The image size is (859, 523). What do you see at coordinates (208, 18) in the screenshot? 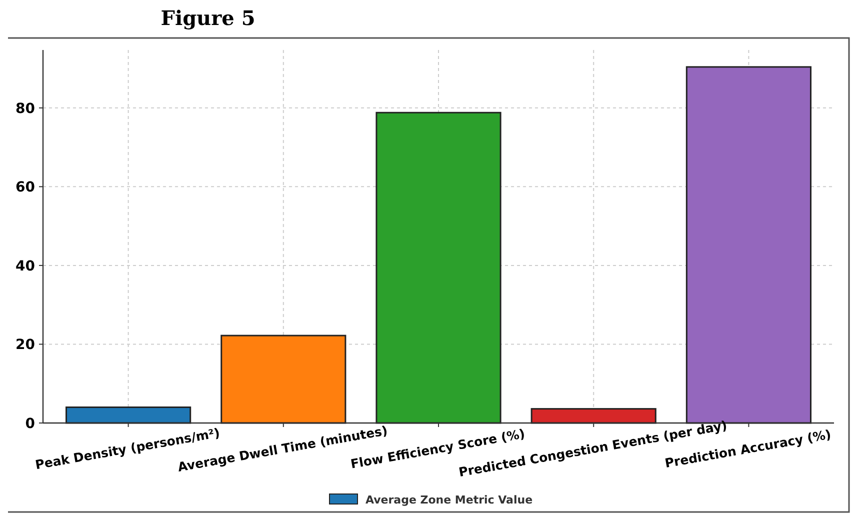
I see `chart-title: Figure 5` at bounding box center [208, 18].